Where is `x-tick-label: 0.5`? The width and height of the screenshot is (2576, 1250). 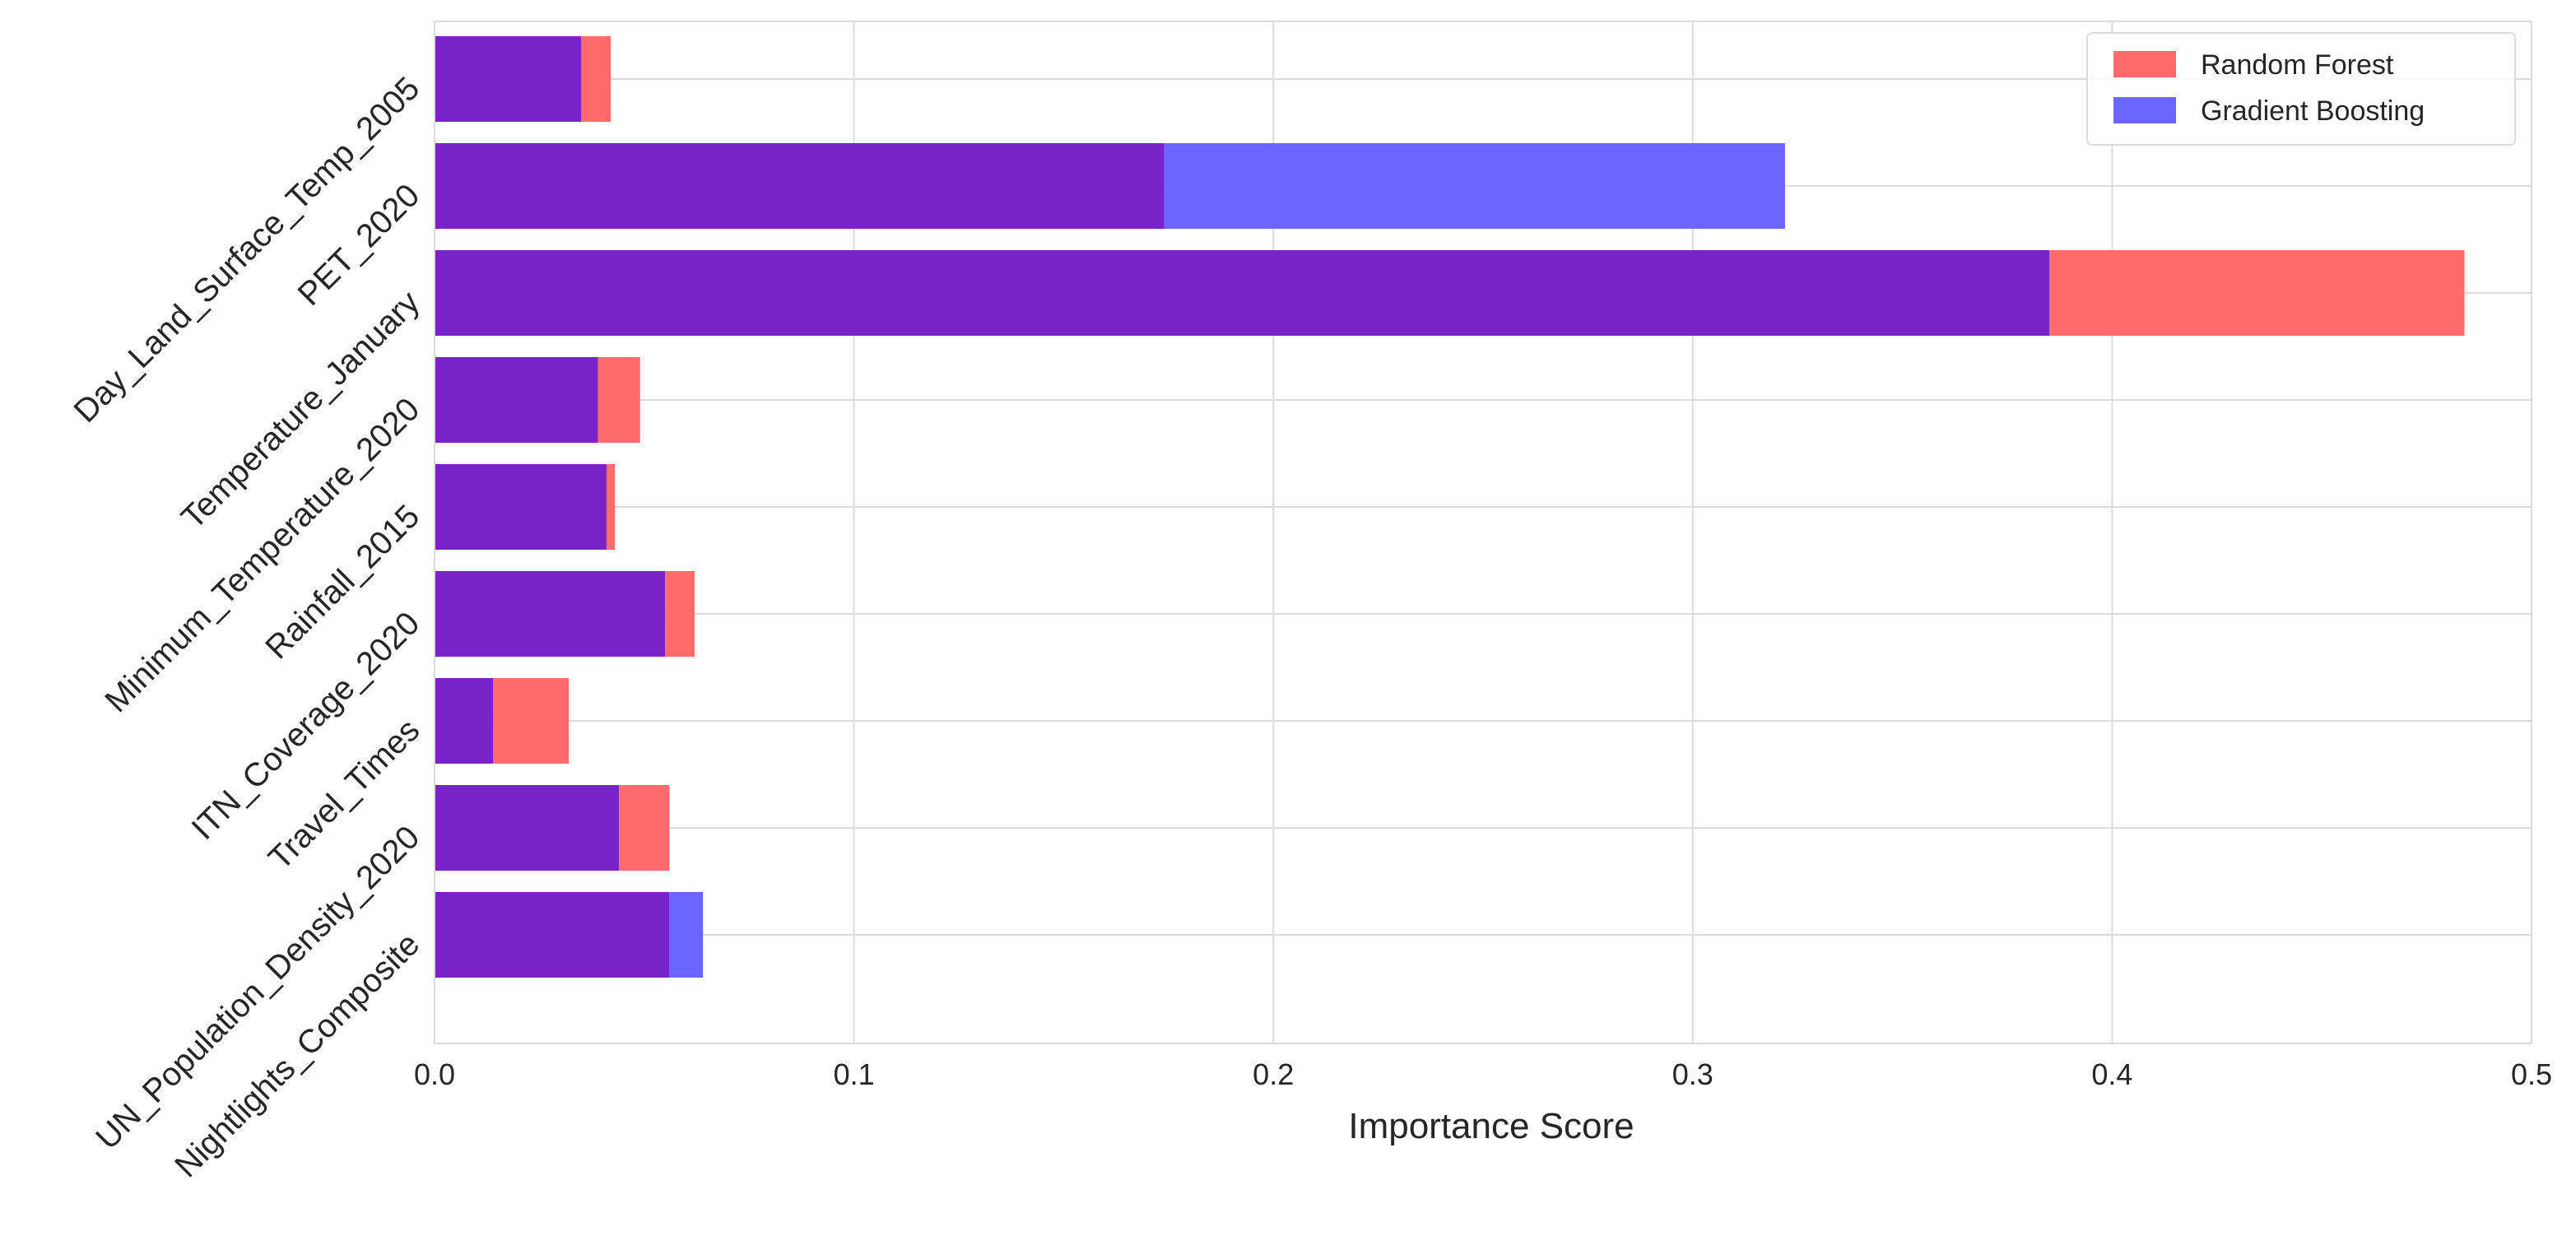
x-tick-label: 0.5 is located at coordinates (2531, 1074).